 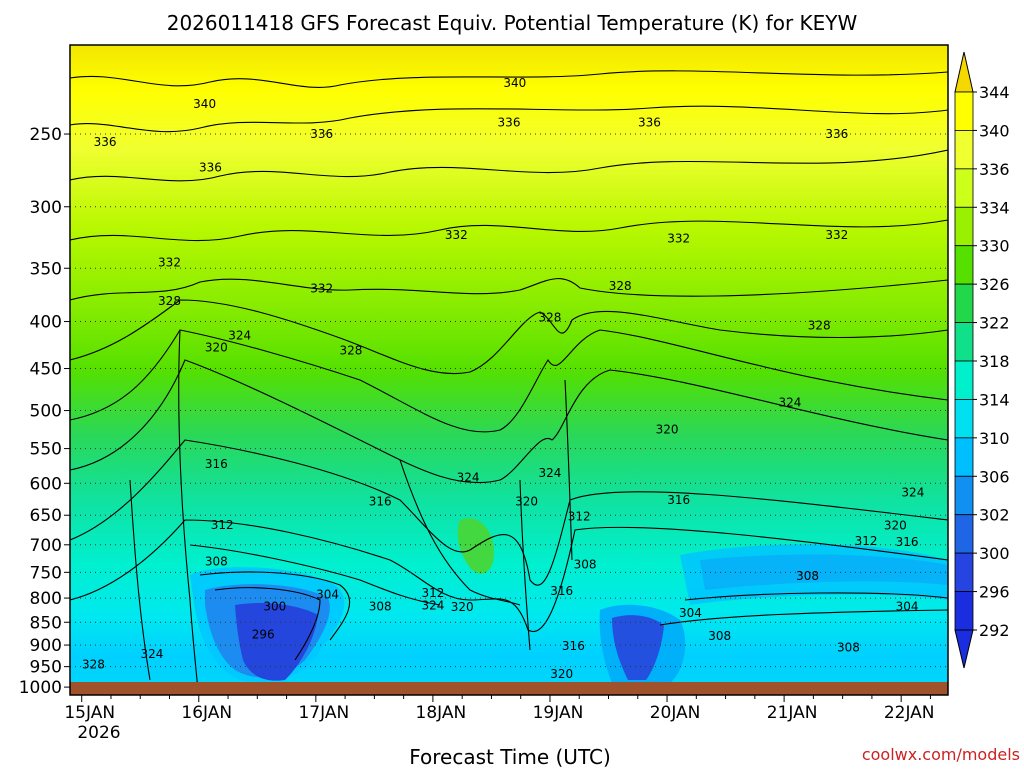 What do you see at coordinates (994, 438) in the screenshot?
I see `colorbar-label-310: 310` at bounding box center [994, 438].